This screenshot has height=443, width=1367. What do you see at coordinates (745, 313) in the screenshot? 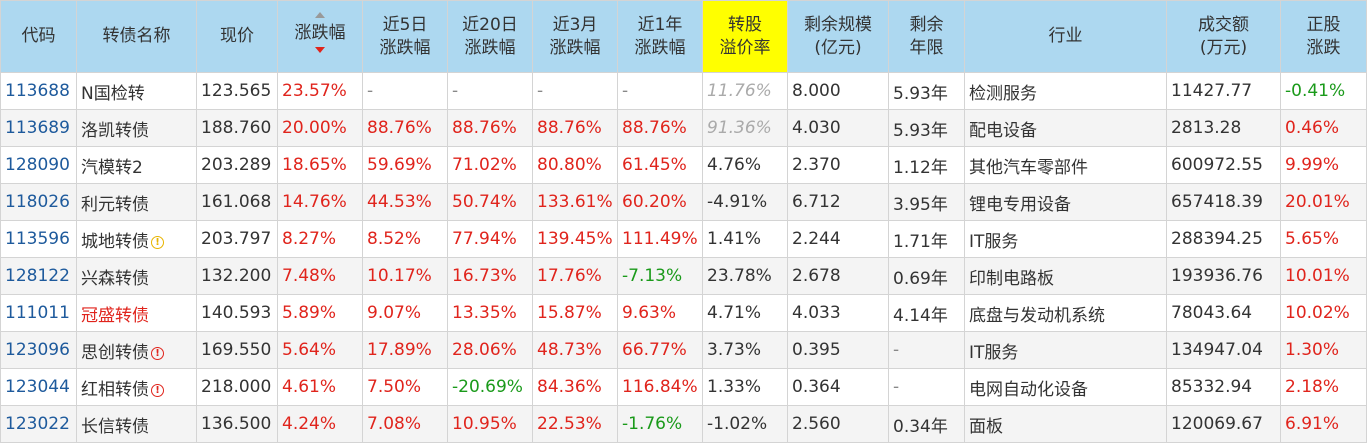
I see `premium-cell: 4.71%` at bounding box center [745, 313].